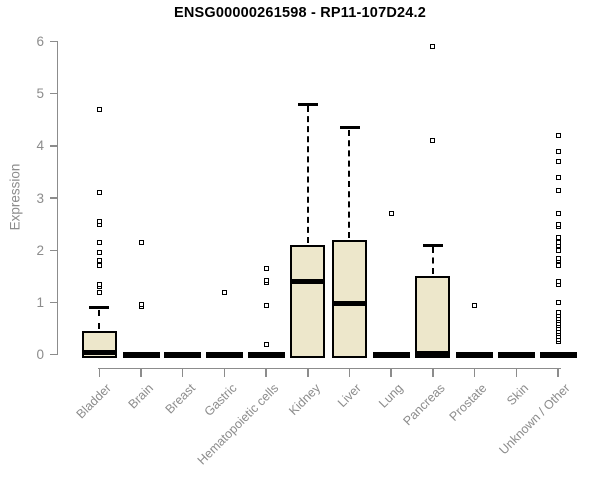 This screenshot has width=600, height=500. I want to click on y-tick-label: 3, so click(40, 198).